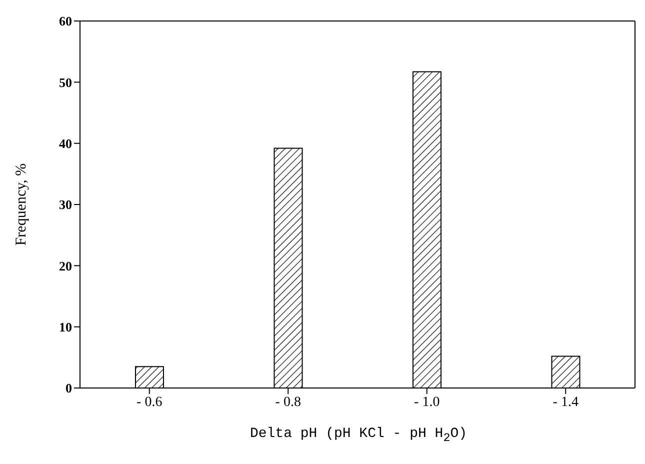 The width and height of the screenshot is (645, 464). What do you see at coordinates (65, 21) in the screenshot?
I see `y-tick-label: 60` at bounding box center [65, 21].